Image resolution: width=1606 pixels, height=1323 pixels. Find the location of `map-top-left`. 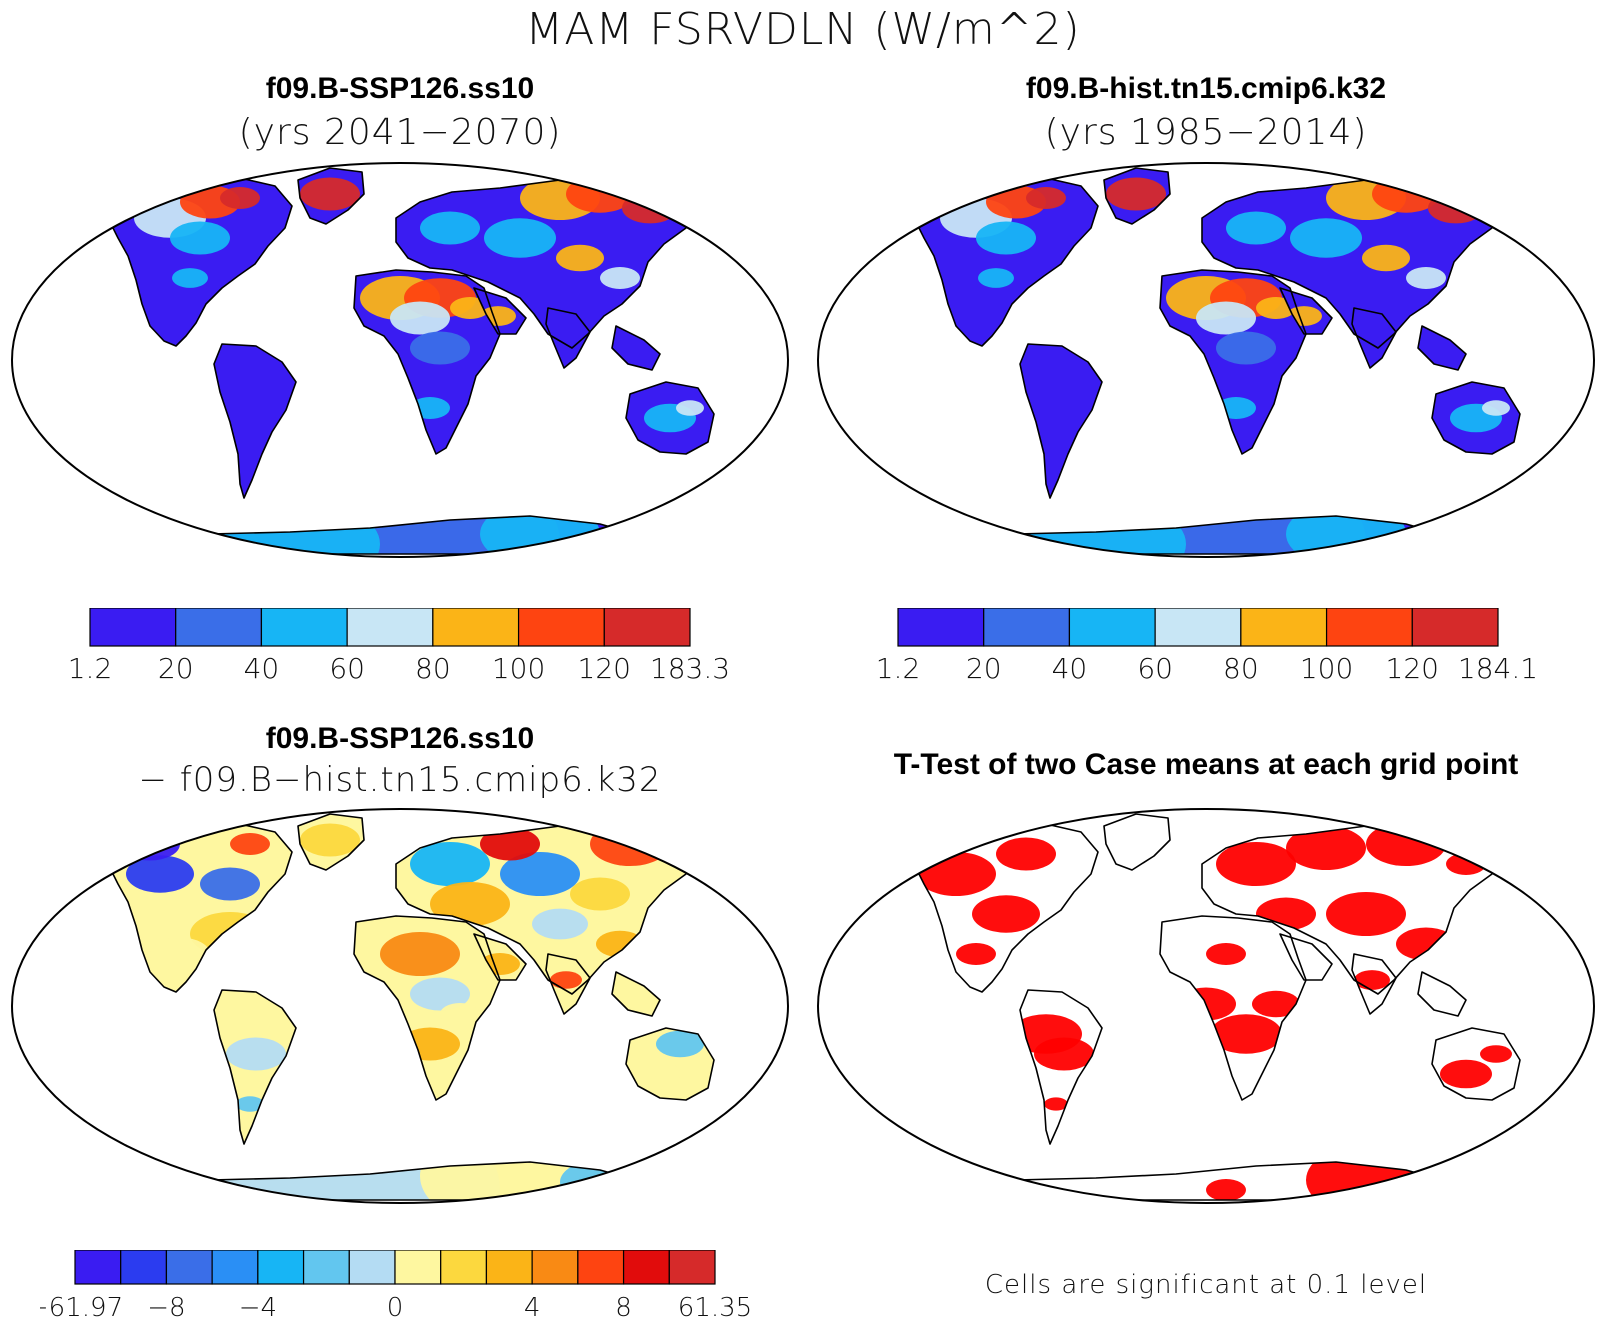

map-top-left is located at coordinates (400, 360).